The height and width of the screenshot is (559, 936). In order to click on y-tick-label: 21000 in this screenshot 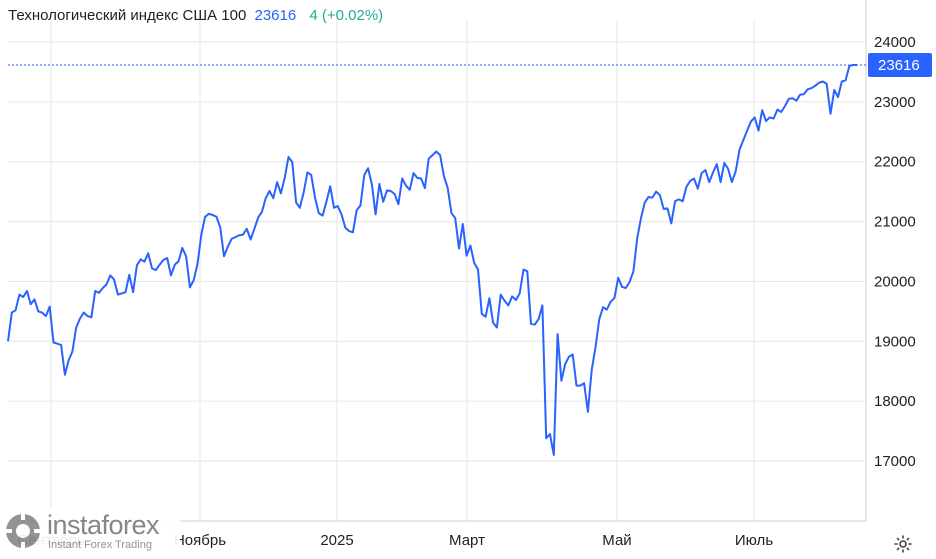, I will do `click(895, 222)`.